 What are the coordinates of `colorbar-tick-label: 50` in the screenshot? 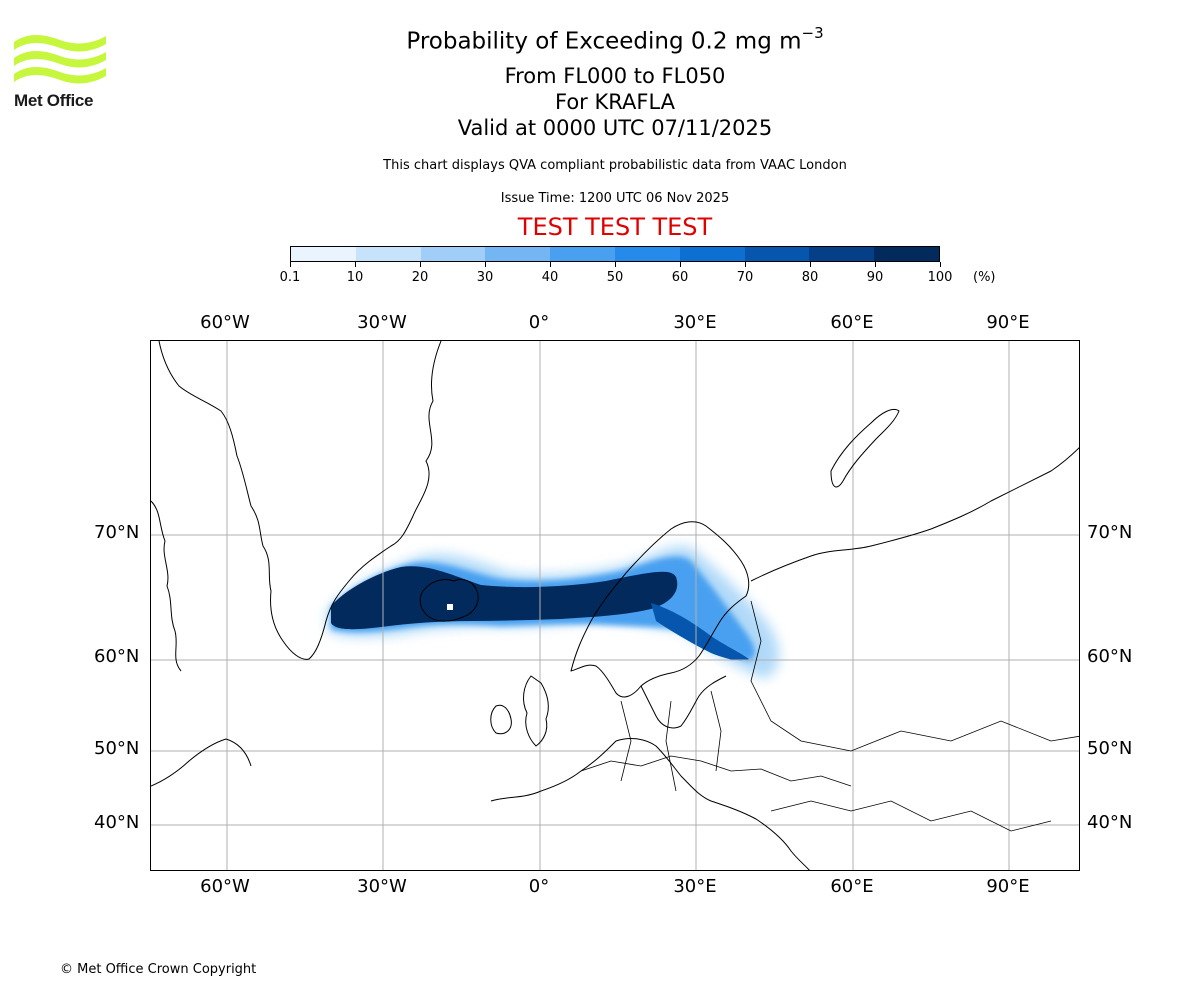 It's located at (615, 277).